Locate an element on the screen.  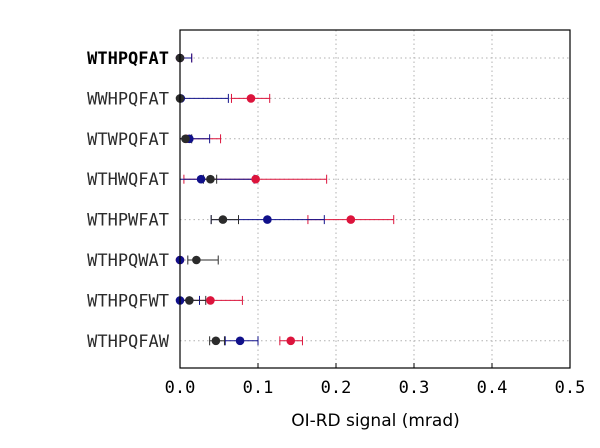
data-point-s0-p3 is located at coordinates (255, 179).